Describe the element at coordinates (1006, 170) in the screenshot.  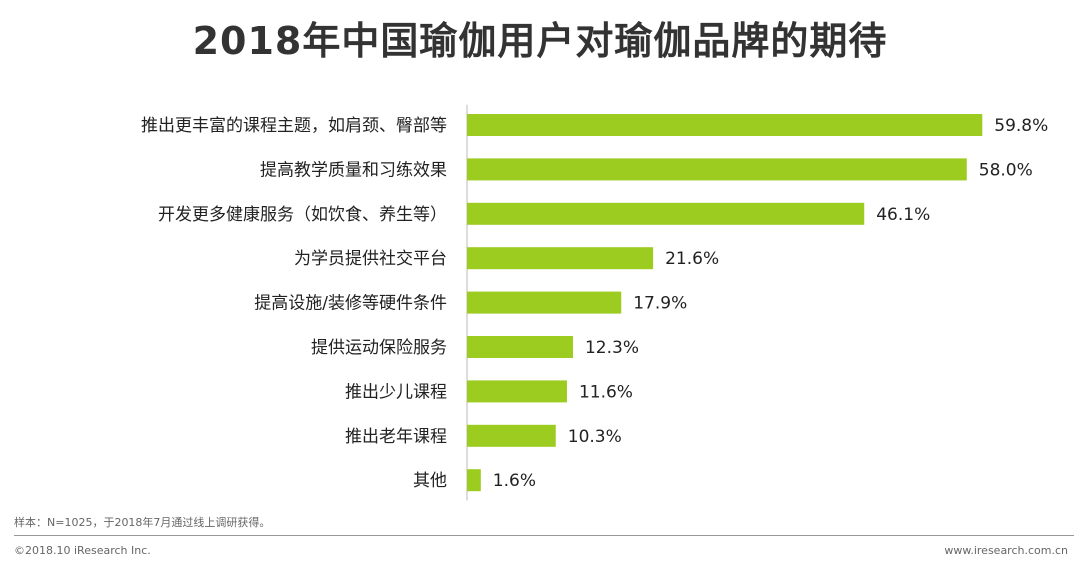
I see `data-label: 58.0%` at that location.